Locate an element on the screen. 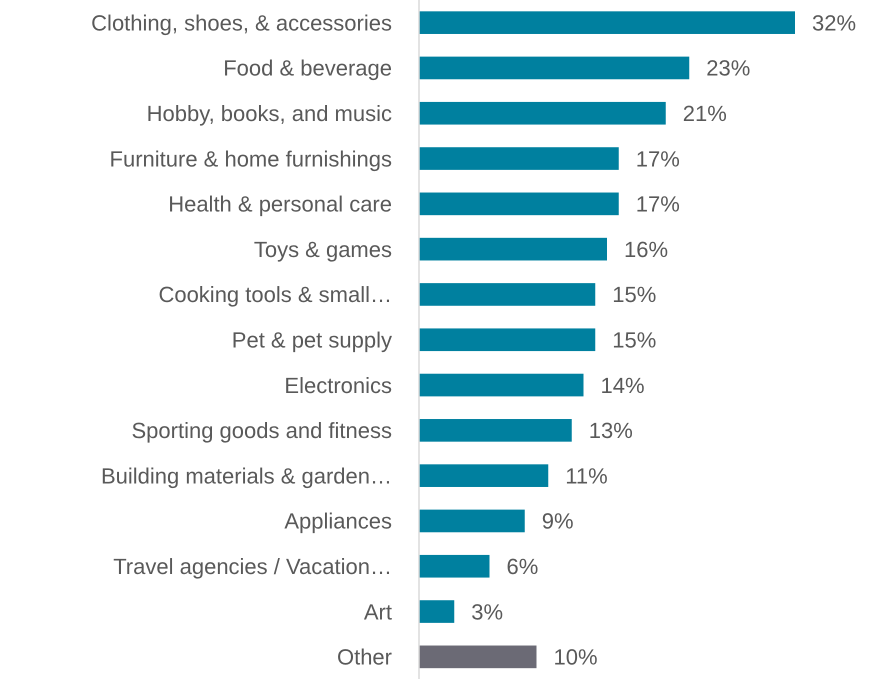 The width and height of the screenshot is (887, 679). y-tick-label: Clothing, shoes, & accessories is located at coordinates (241, 23).